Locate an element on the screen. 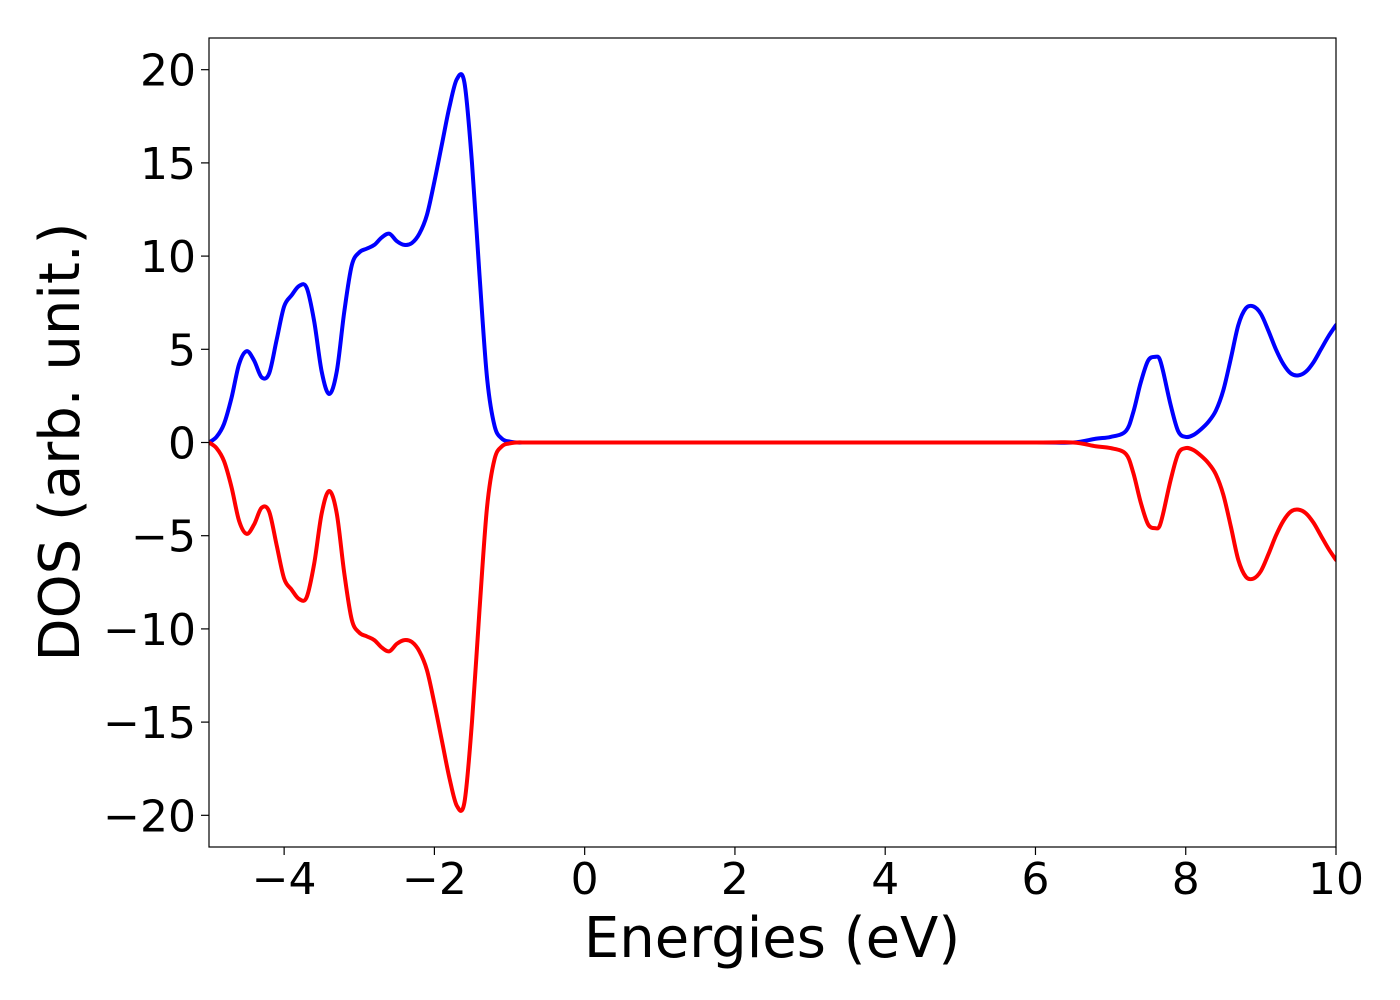 This screenshot has width=1400, height=1000. x-tick-label: −2 is located at coordinates (434, 879).